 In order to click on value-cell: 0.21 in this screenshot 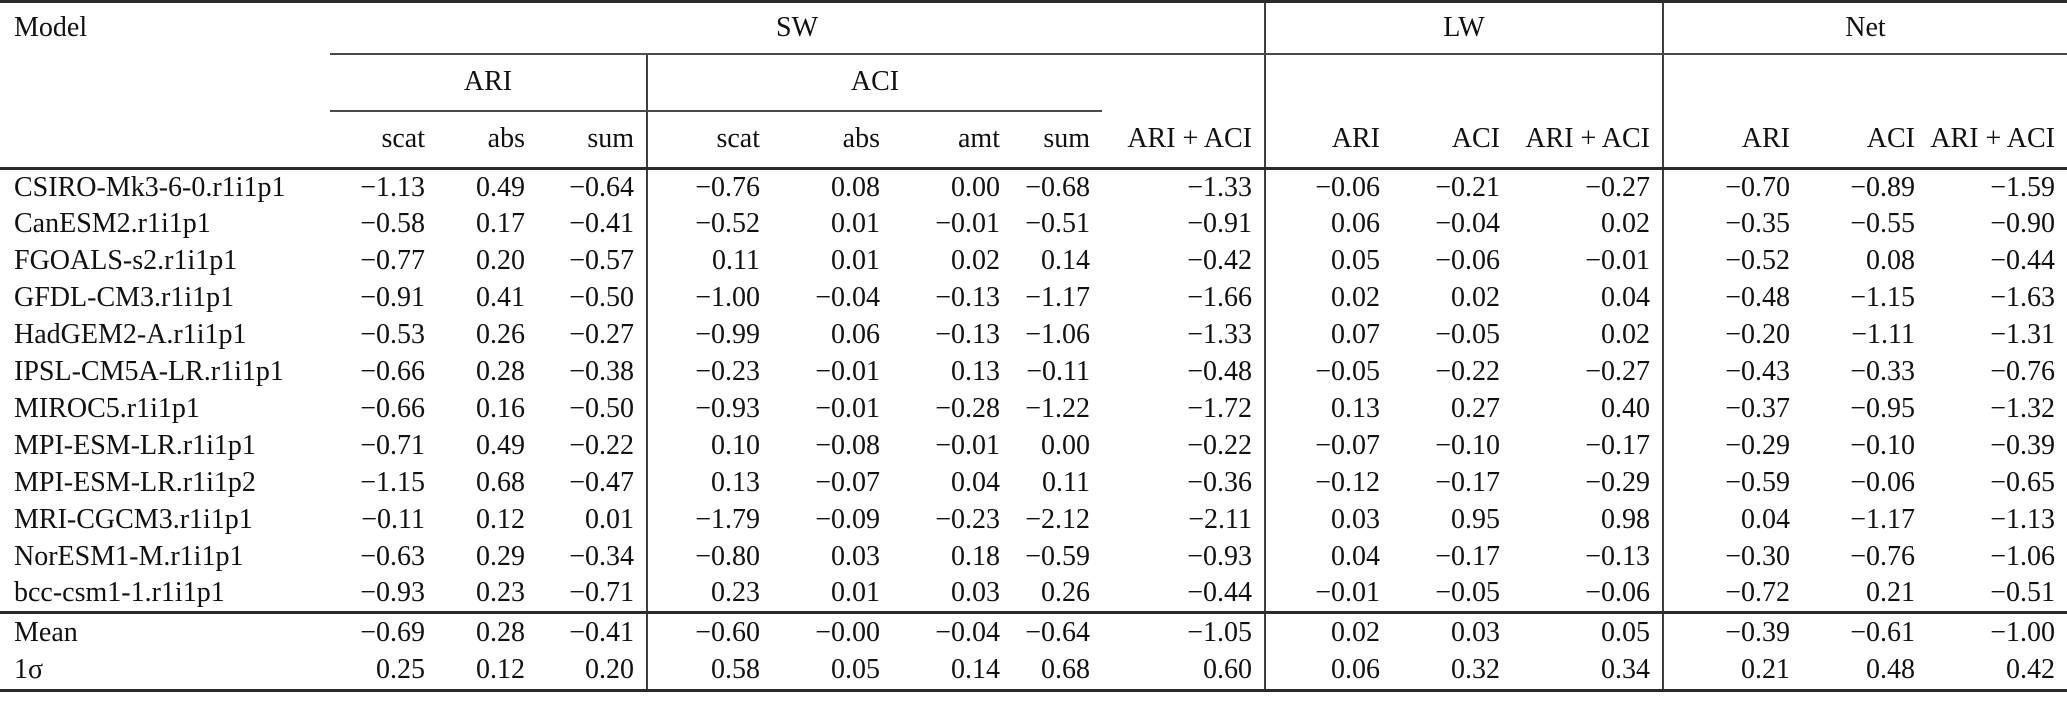, I will do `click(1890, 593)`.